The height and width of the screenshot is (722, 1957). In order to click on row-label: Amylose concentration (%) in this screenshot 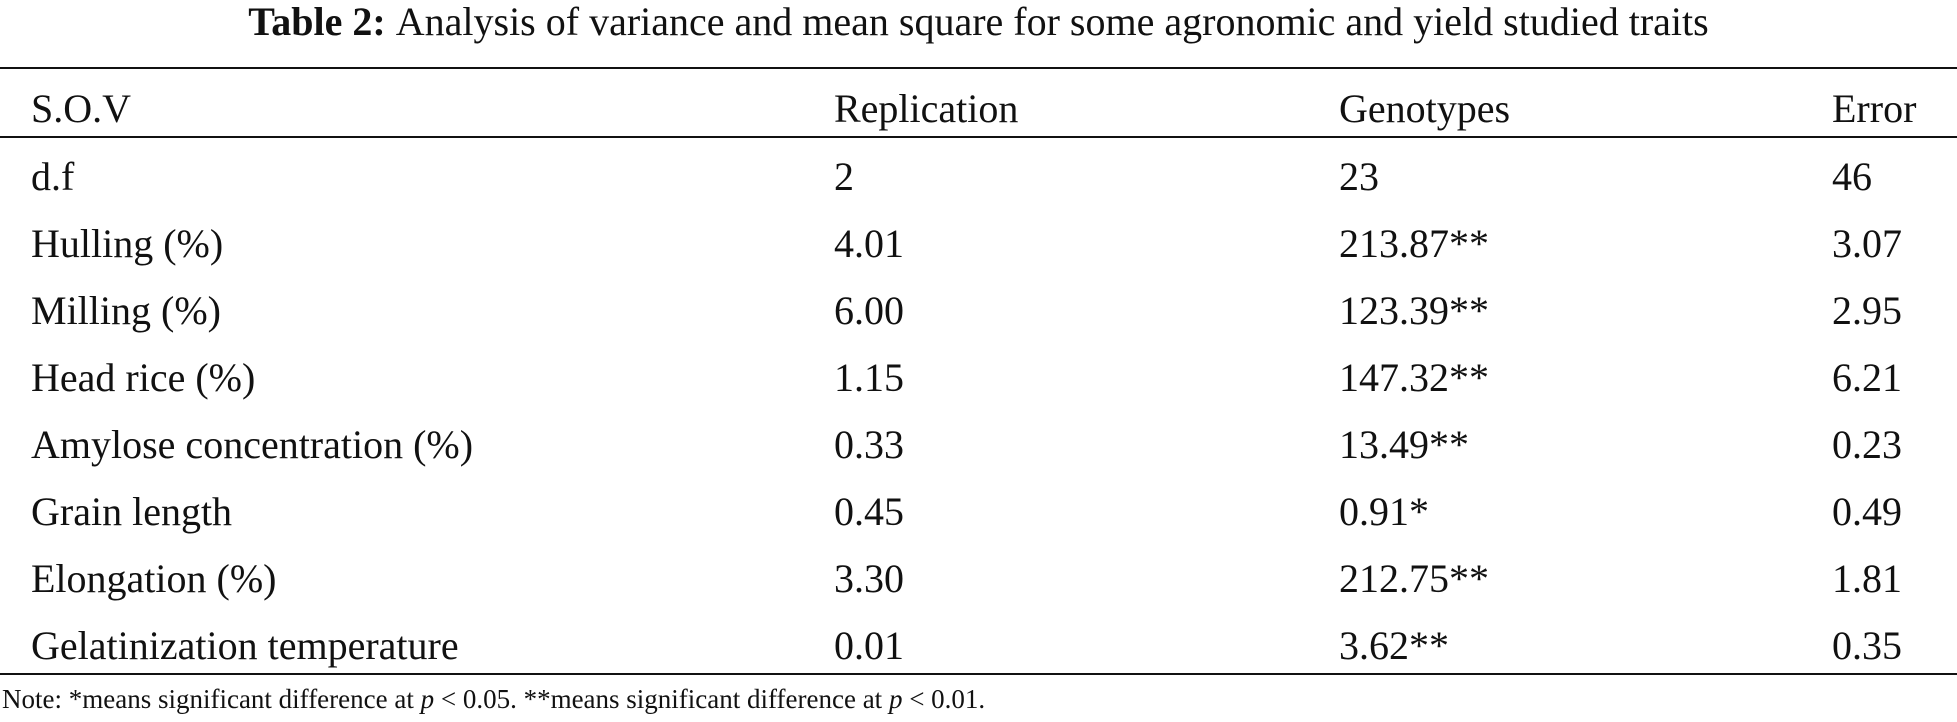, I will do `click(252, 444)`.